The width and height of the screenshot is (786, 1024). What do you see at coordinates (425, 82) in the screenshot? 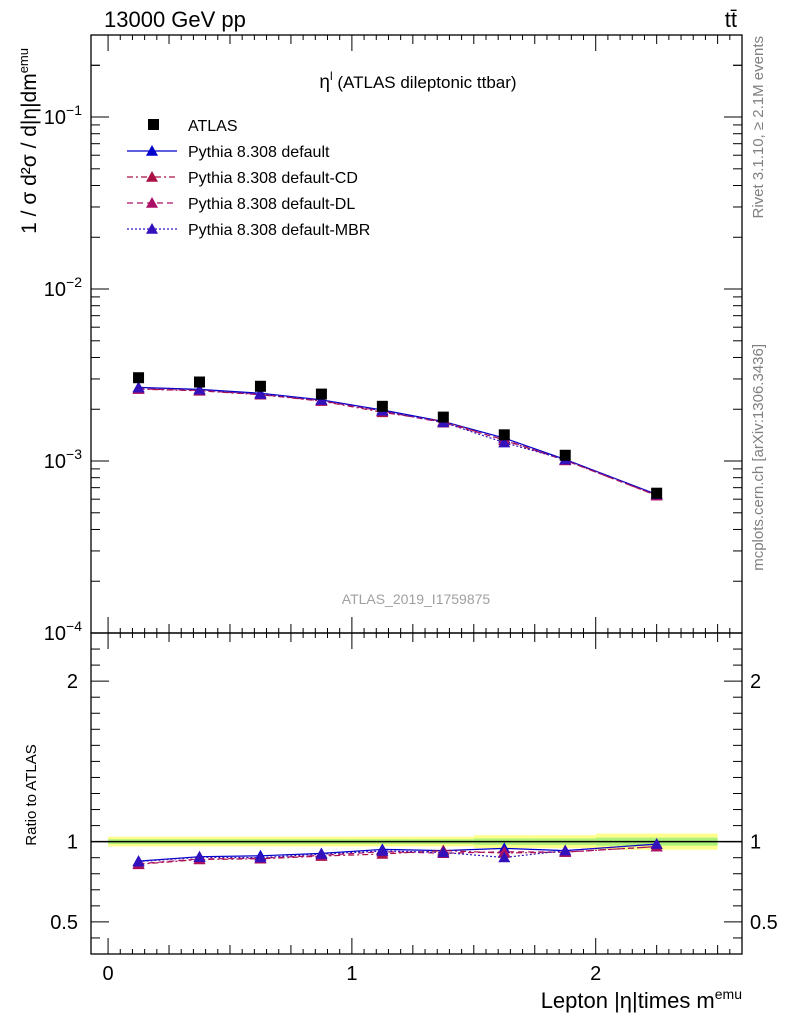
I see `plot-title-rest: (ATLAS dileptonic ttbar)` at bounding box center [425, 82].